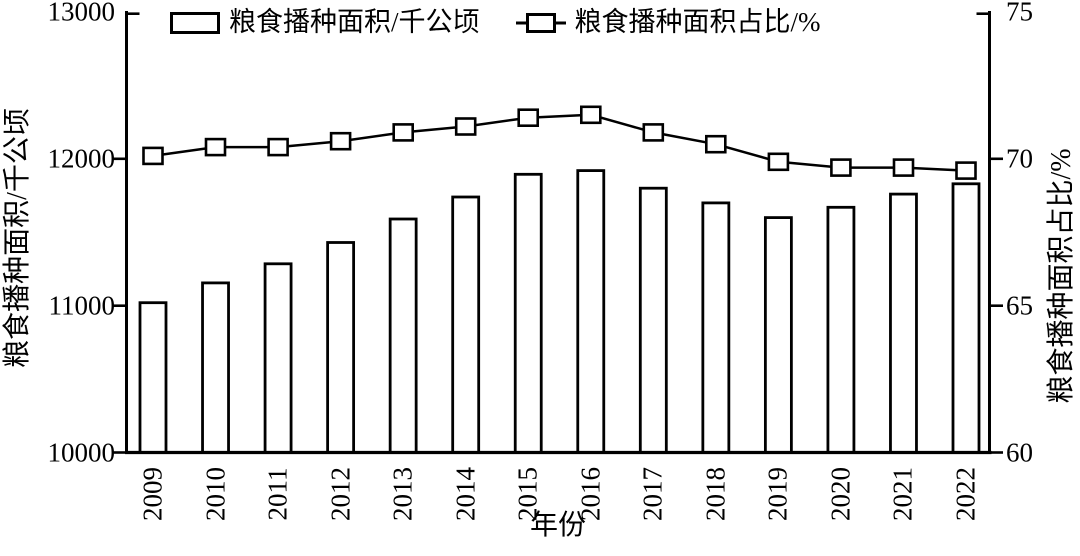  Describe the element at coordinates (153, 156) in the screenshot. I see `line-marker-2009` at that location.